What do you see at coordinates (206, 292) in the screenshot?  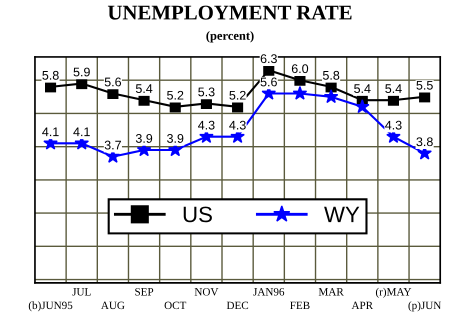 I see `x-tick-label: NOV` at bounding box center [206, 292].